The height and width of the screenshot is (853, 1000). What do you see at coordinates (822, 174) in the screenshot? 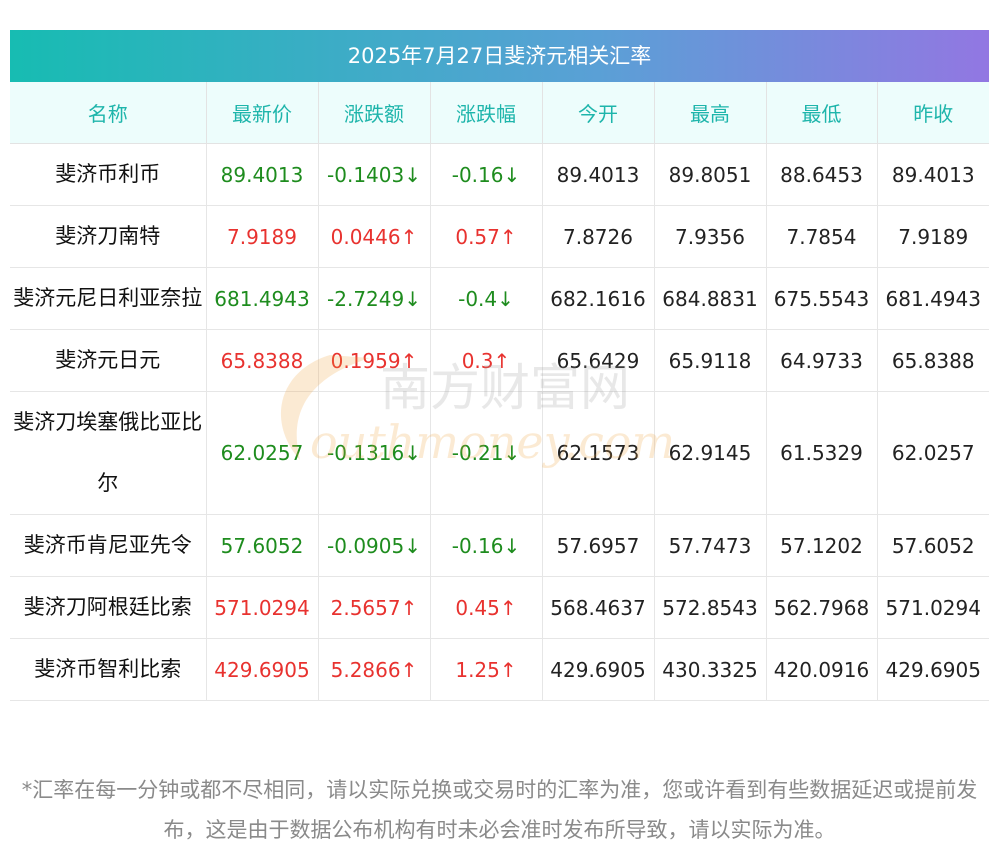
I see `low-cell: 88.6453` at bounding box center [822, 174].